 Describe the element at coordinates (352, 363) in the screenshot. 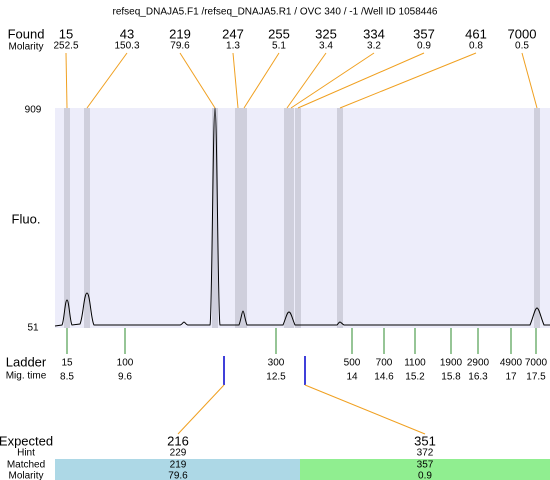

I see `ladder-size: 500` at that location.